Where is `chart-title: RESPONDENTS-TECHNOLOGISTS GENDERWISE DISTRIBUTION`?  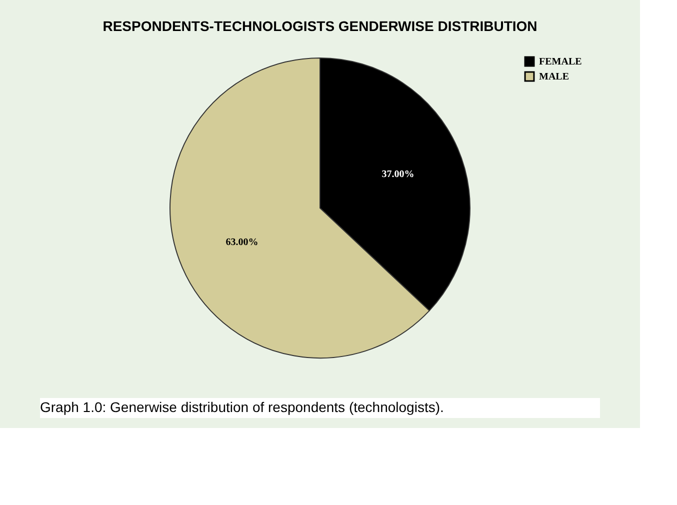 chart-title: RESPONDENTS-TECHNOLOGISTS GENDERWISE DISTRIBUTION is located at coordinates (320, 26).